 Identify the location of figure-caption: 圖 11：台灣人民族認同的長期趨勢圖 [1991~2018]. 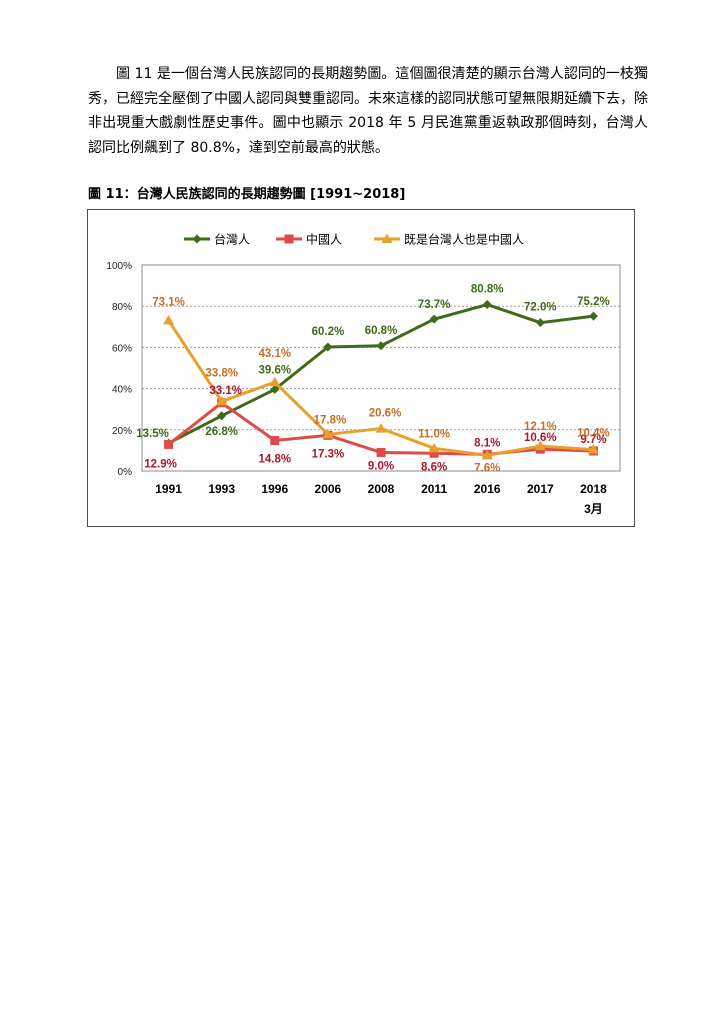
(247, 194).